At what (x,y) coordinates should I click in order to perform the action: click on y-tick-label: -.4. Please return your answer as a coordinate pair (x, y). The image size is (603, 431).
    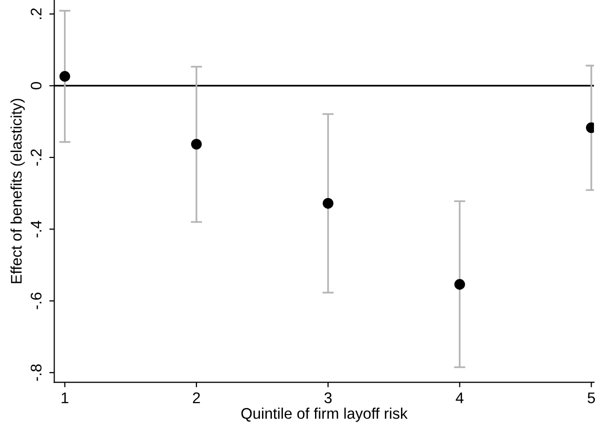
    Looking at the image, I should click on (36, 229).